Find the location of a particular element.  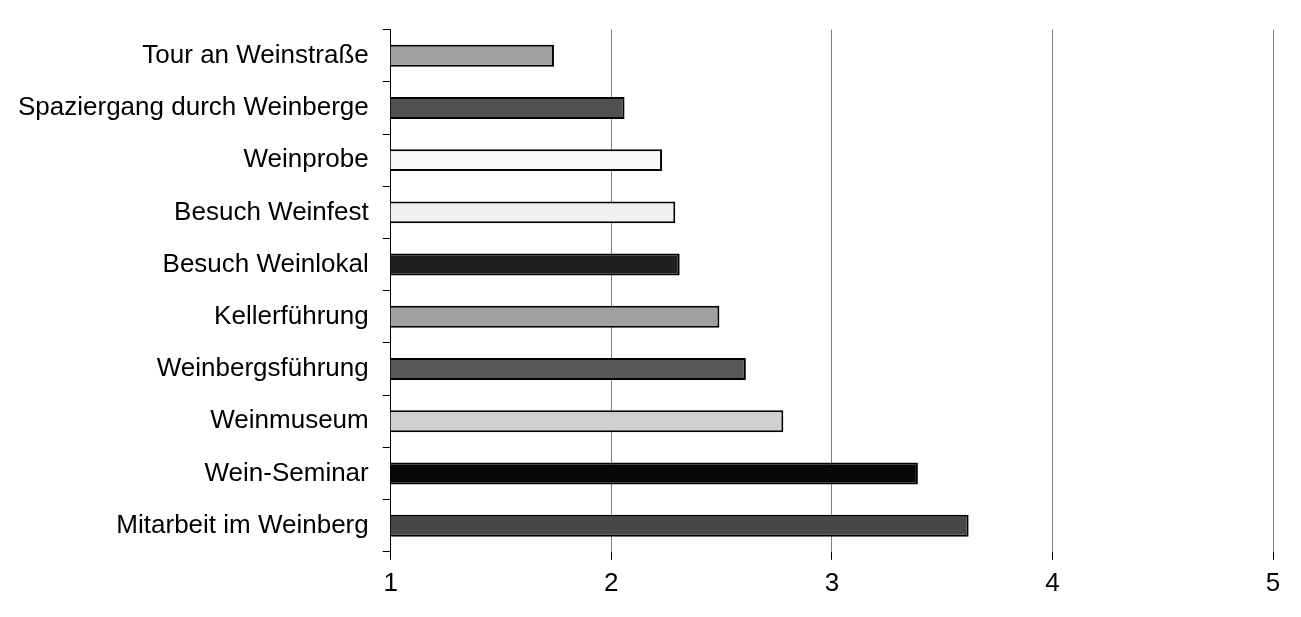

y-tick-label: Weinprobe is located at coordinates (306, 158).